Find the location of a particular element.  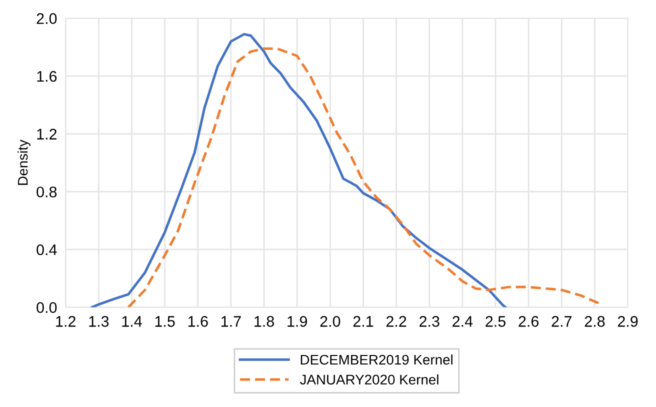

y-tick-label: 1.2 is located at coordinates (46, 134).